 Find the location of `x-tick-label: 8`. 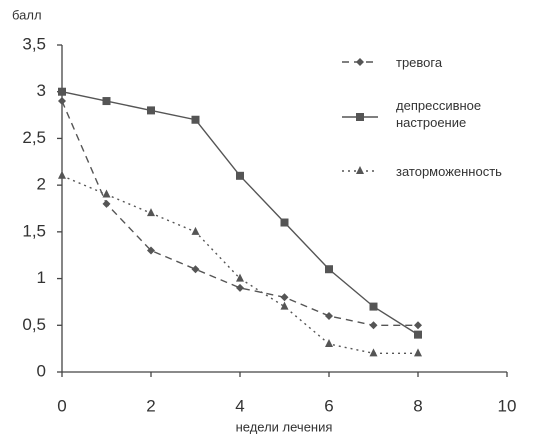

x-tick-label: 8 is located at coordinates (417, 405).